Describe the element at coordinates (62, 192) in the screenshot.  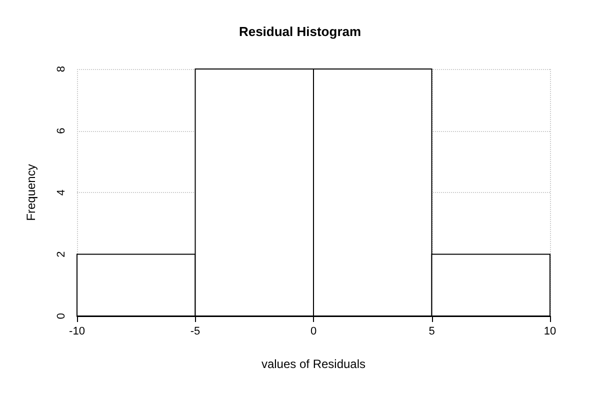
I see `y-tick-label: 4` at that location.